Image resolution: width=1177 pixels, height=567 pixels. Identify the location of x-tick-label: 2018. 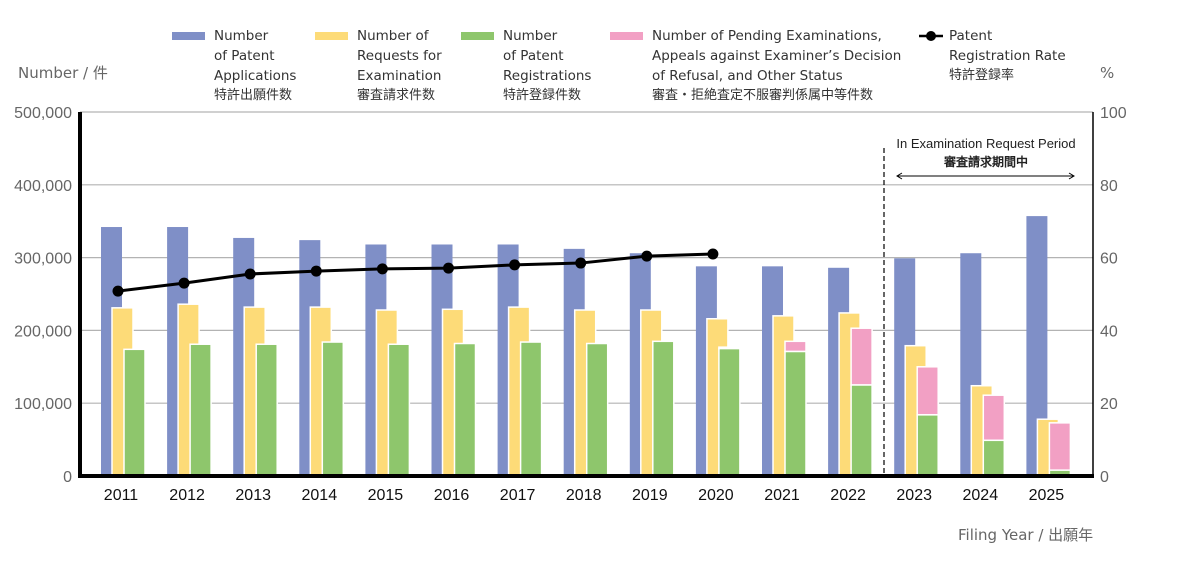
(584, 495).